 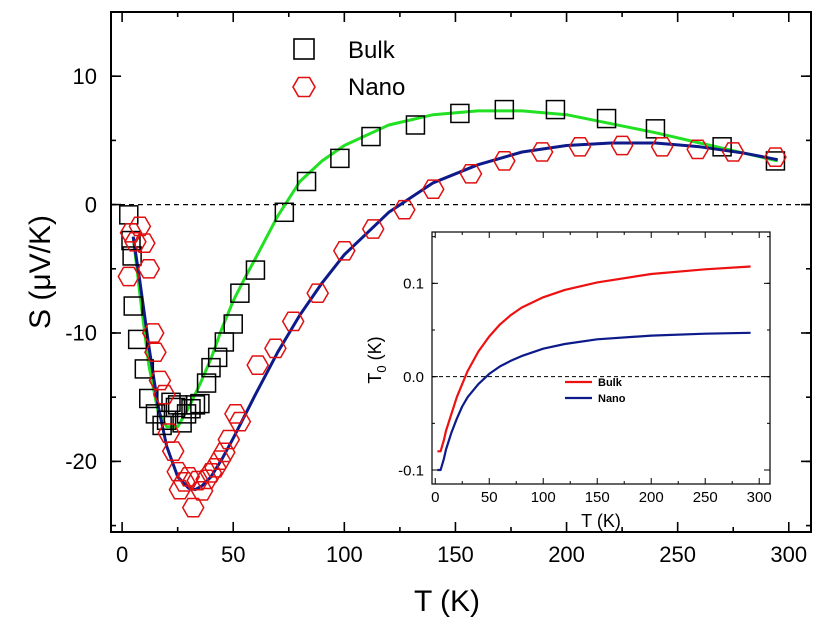 I want to click on y-tick-label: 0.0, so click(x=413, y=377).